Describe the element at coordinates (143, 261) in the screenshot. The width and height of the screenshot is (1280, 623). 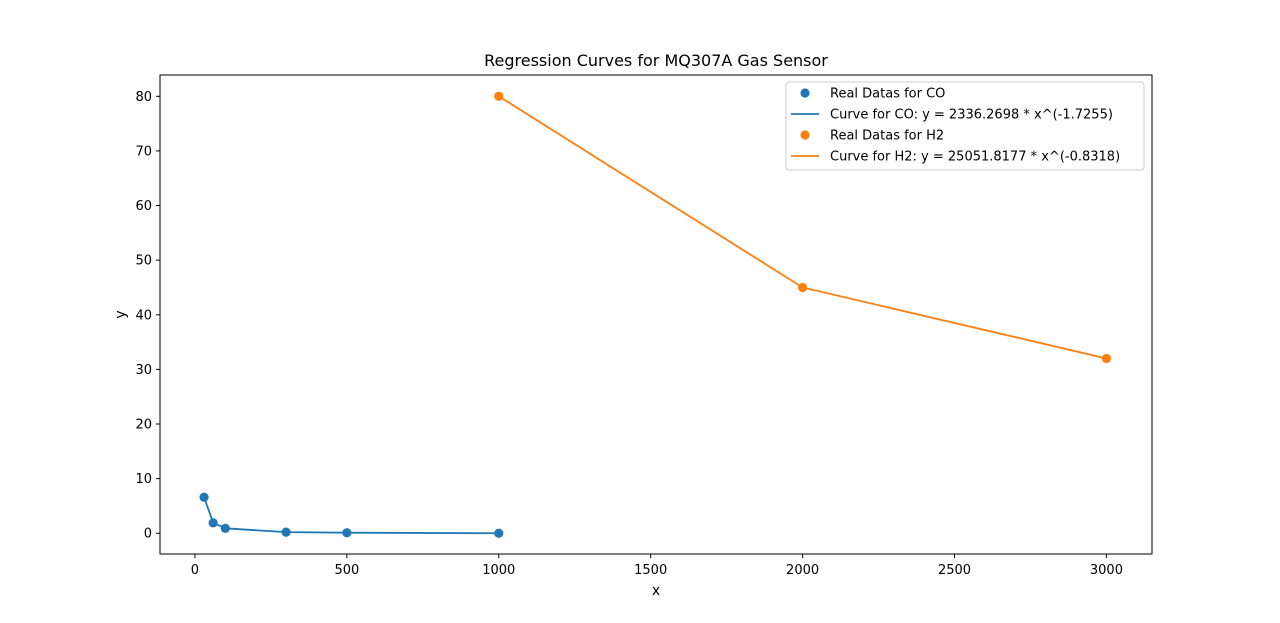
I see `y-tick-label: 50` at that location.